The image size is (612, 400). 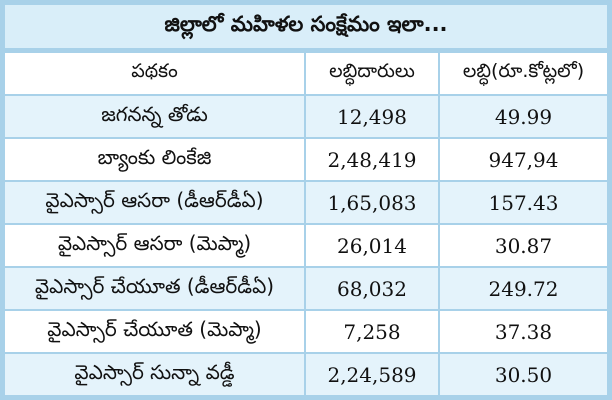 I want to click on benefit-cell: 30.50, so click(x=522, y=373).